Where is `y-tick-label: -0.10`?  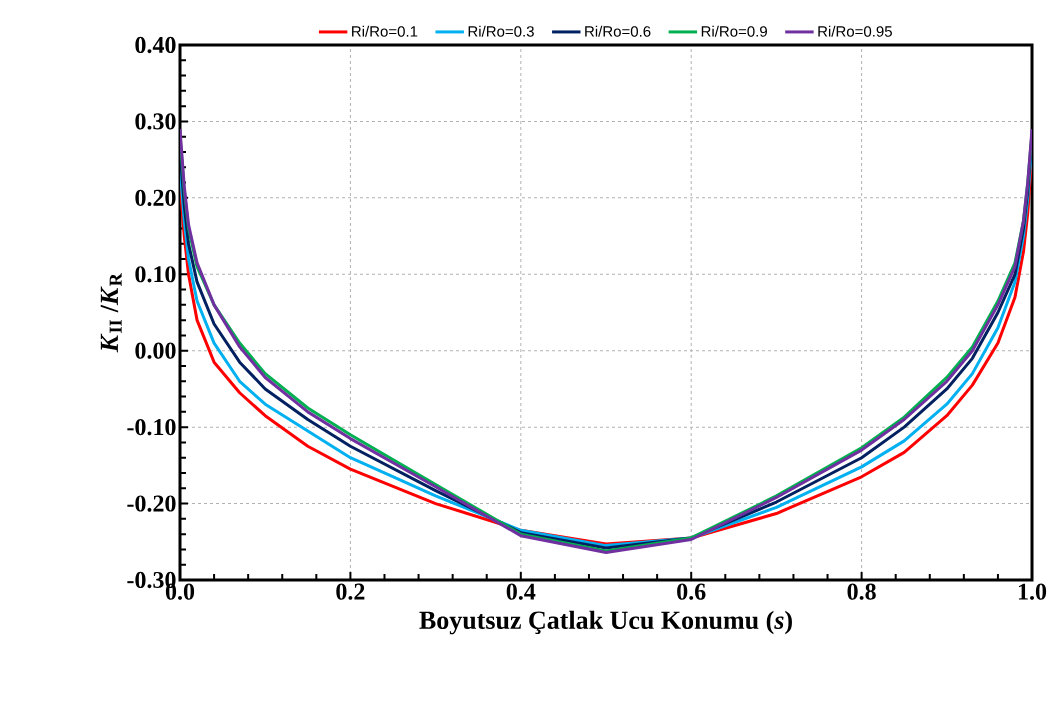 y-tick-label: -0.10 is located at coordinates (151, 427).